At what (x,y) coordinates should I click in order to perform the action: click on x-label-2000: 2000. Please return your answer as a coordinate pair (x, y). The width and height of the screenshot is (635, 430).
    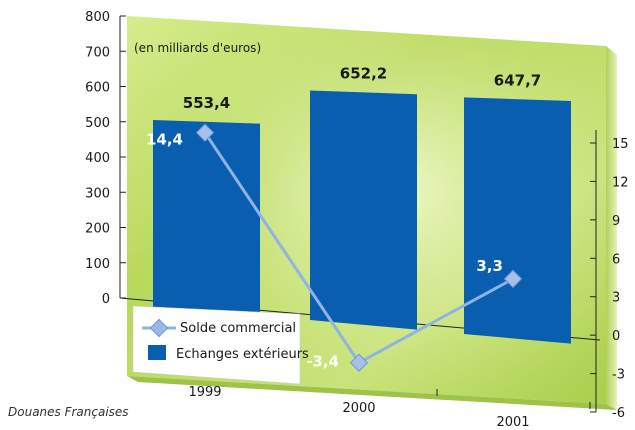
    Looking at the image, I should click on (358, 408).